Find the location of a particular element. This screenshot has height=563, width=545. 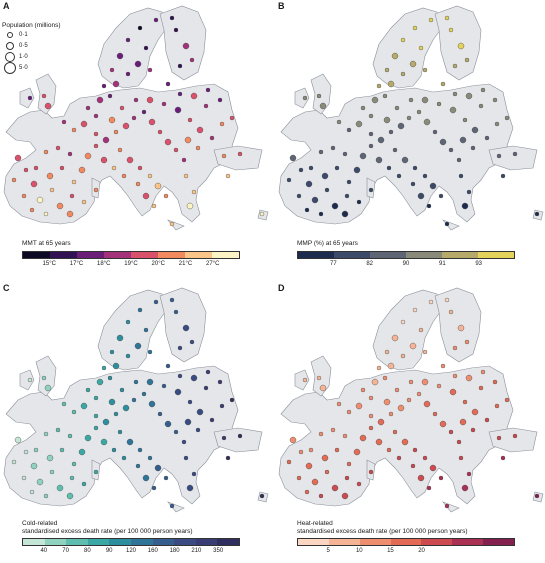

color-scale-bar is located at coordinates (406, 542).